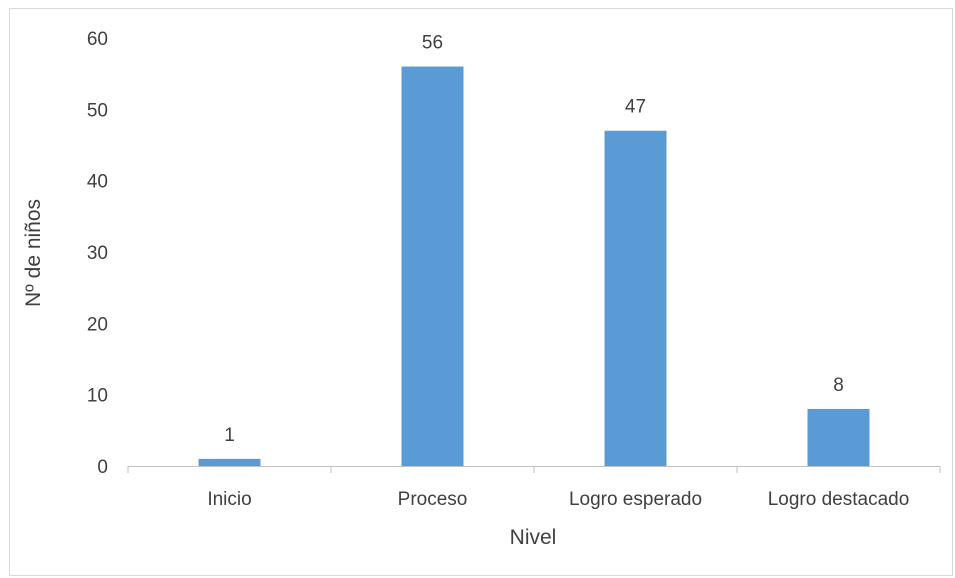 This screenshot has width=955, height=578. I want to click on y-tick-label: 0, so click(102, 467).